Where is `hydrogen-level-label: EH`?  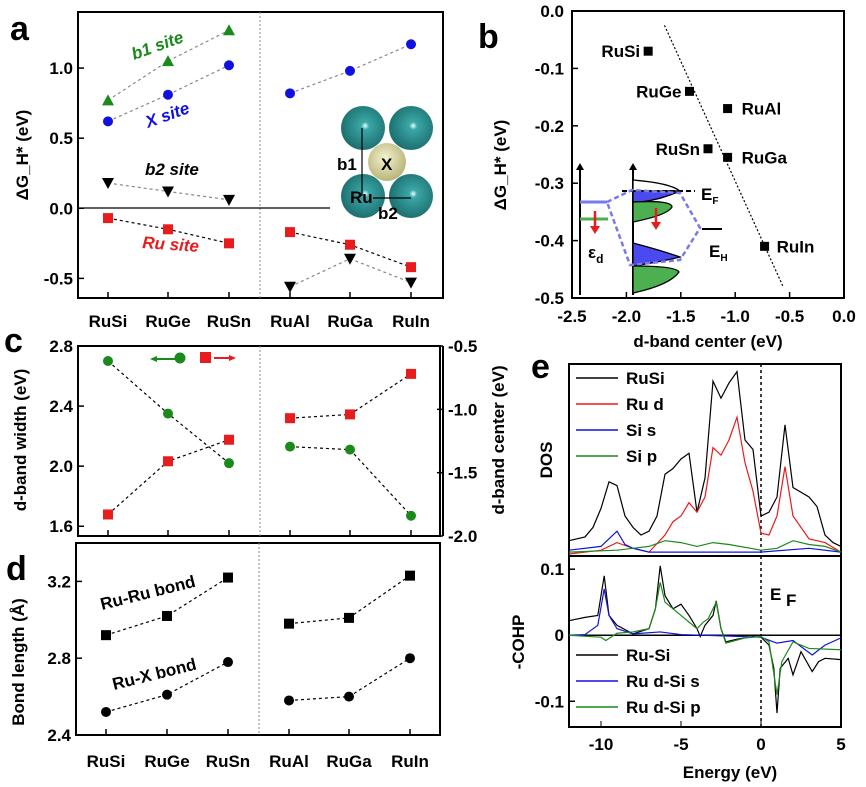
hydrogen-level-label: EH is located at coordinates (718, 253).